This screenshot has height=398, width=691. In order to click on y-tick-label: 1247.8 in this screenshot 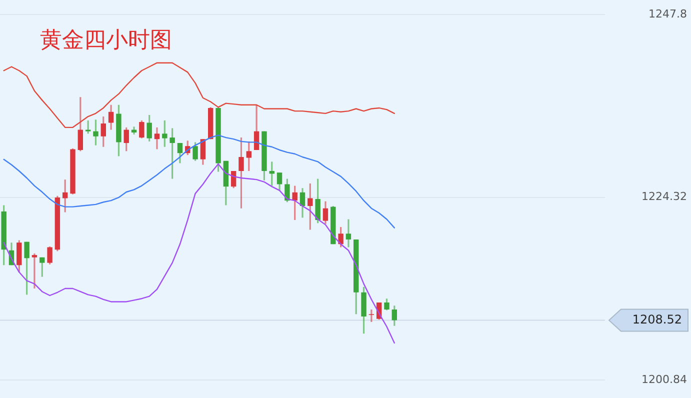, I will do `click(667, 13)`.